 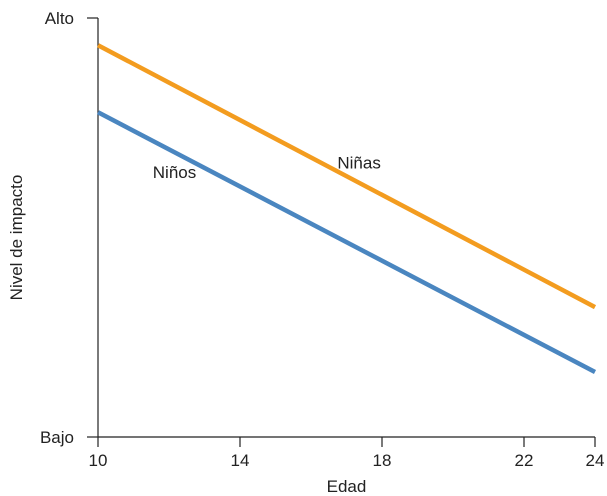 What do you see at coordinates (382, 460) in the screenshot?
I see `x-tick-label: 18` at bounding box center [382, 460].